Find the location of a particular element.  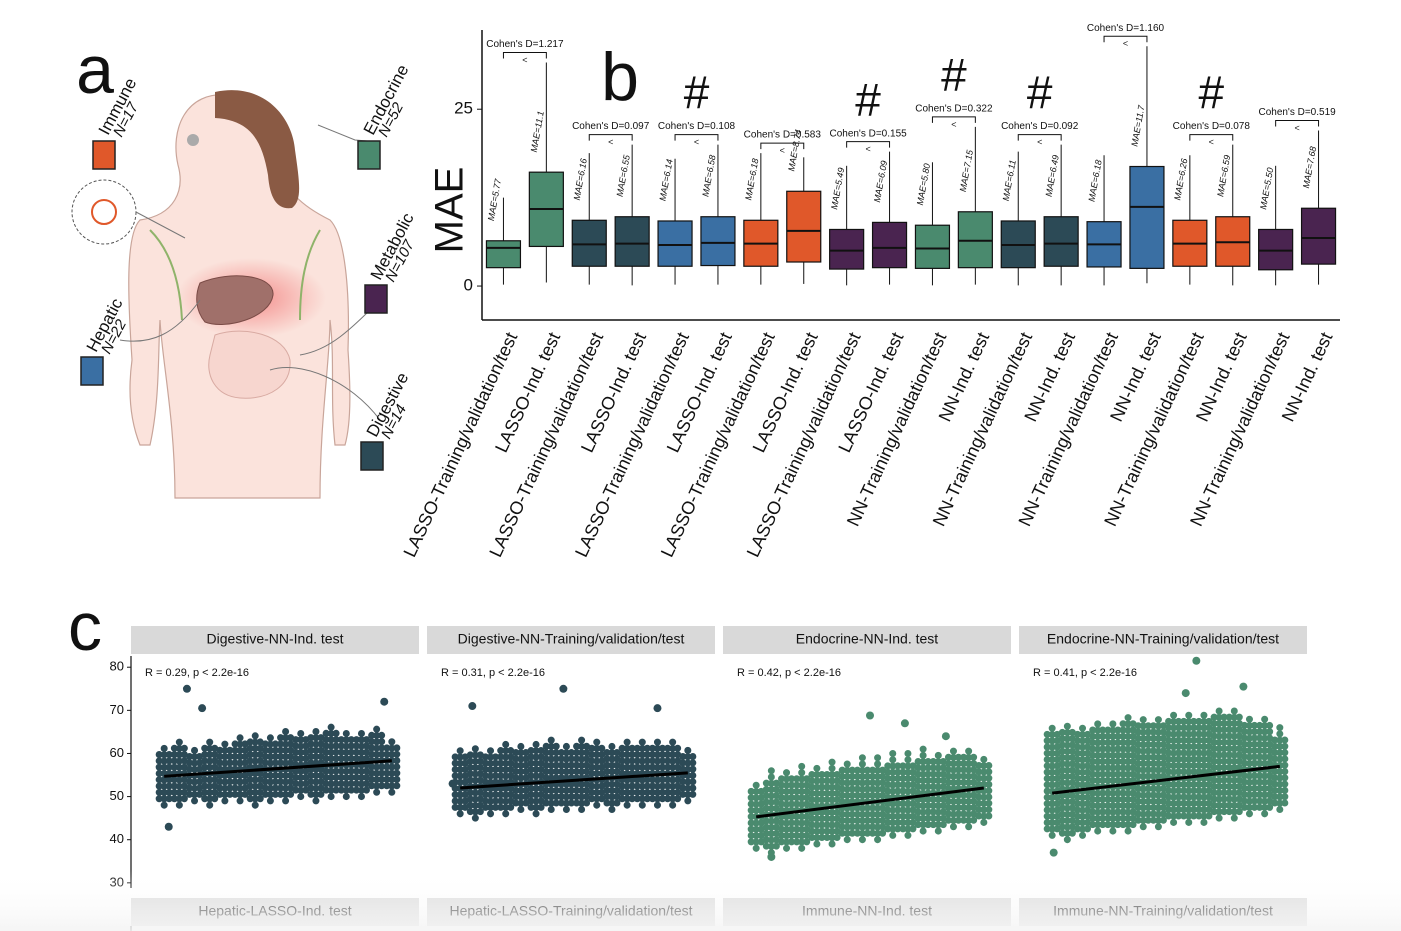

cohen-d: Cohen's D=0.583 is located at coordinates (783, 135).